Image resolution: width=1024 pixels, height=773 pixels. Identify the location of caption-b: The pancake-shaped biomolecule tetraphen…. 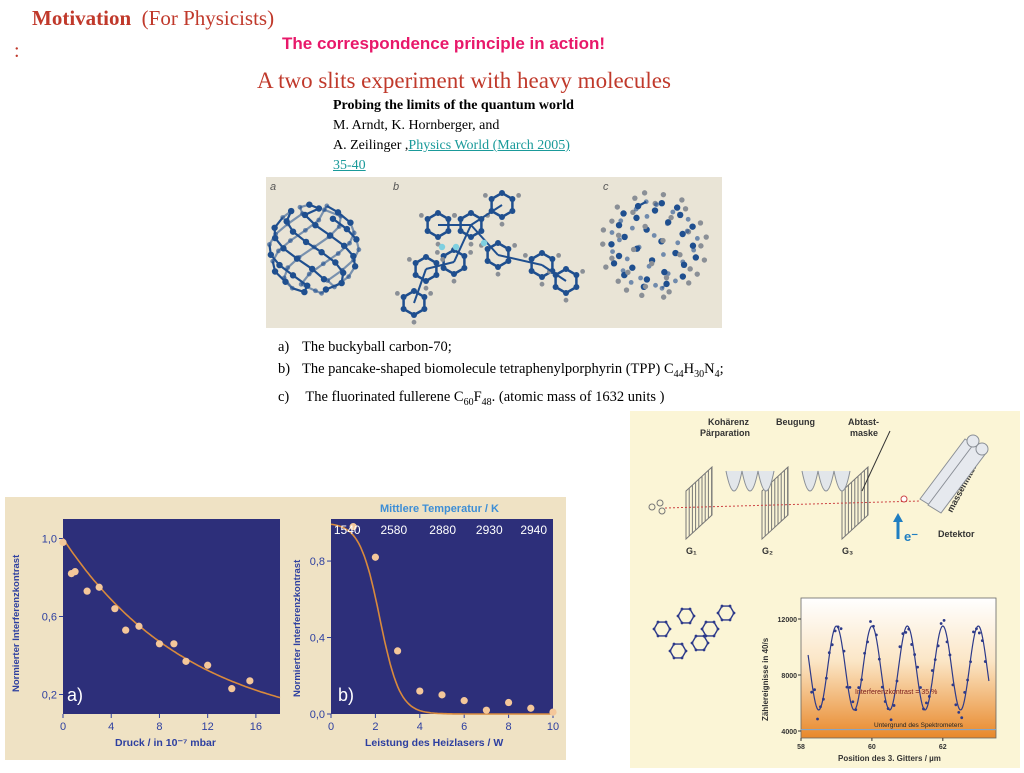
(488, 369).